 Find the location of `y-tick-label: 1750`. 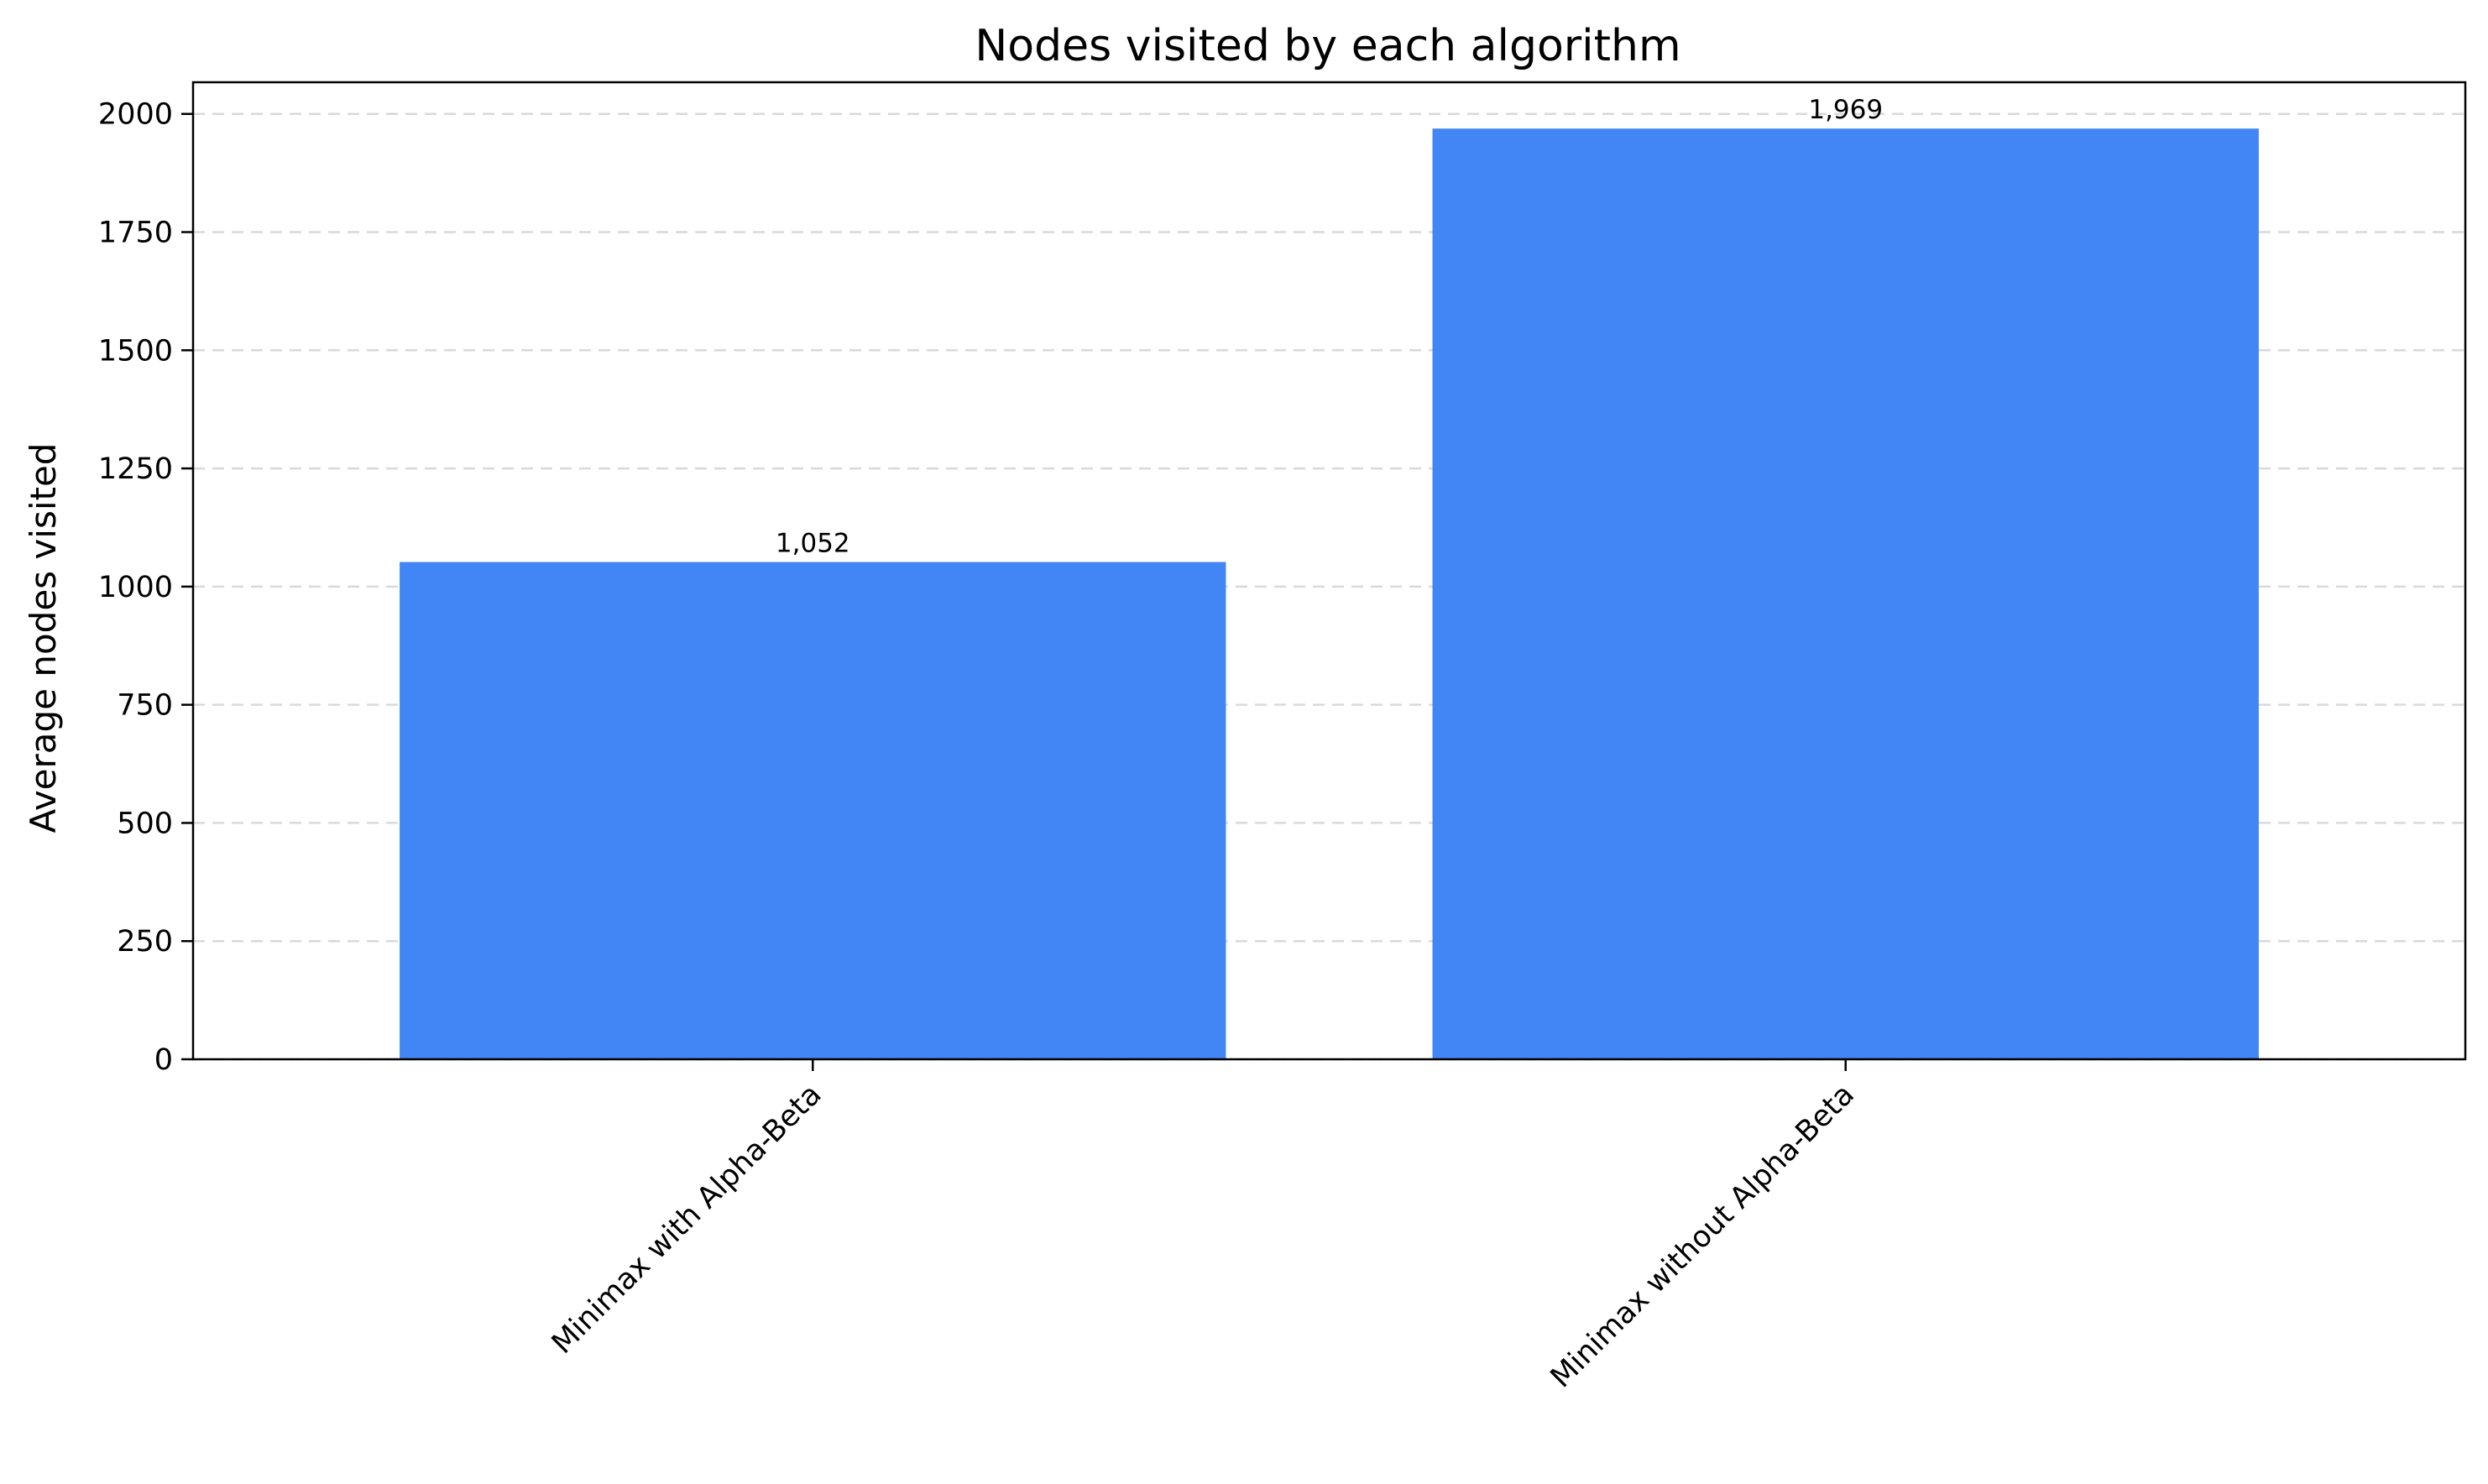

y-tick-label: 1750 is located at coordinates (135, 233).